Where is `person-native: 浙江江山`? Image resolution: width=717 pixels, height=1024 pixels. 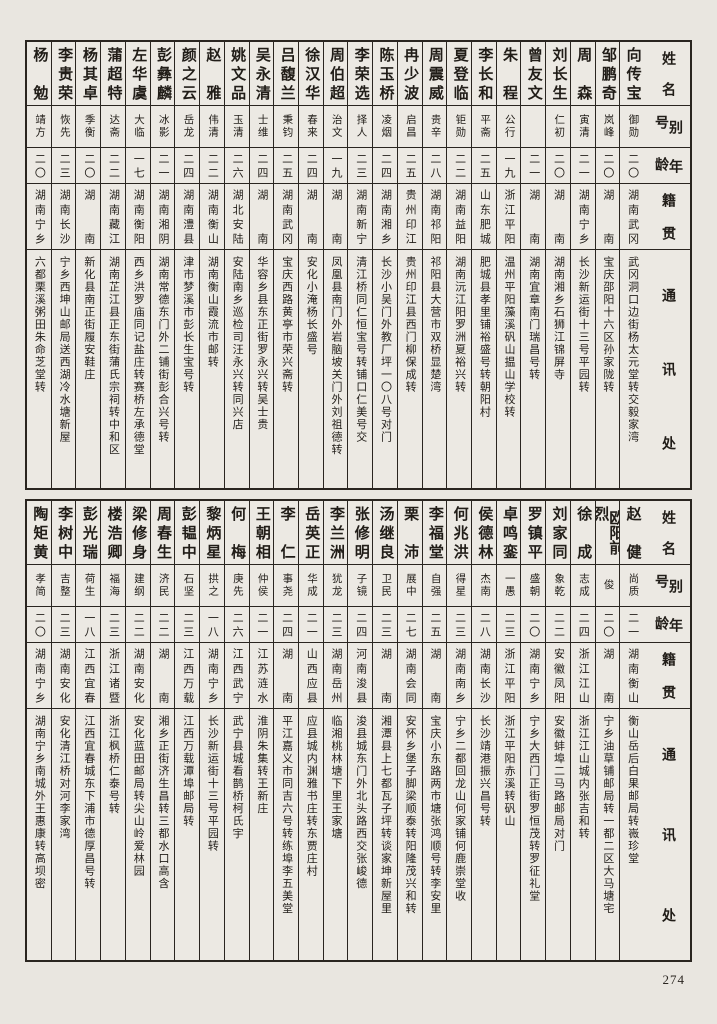 person-native: 浙江江山 is located at coordinates (583, 675).